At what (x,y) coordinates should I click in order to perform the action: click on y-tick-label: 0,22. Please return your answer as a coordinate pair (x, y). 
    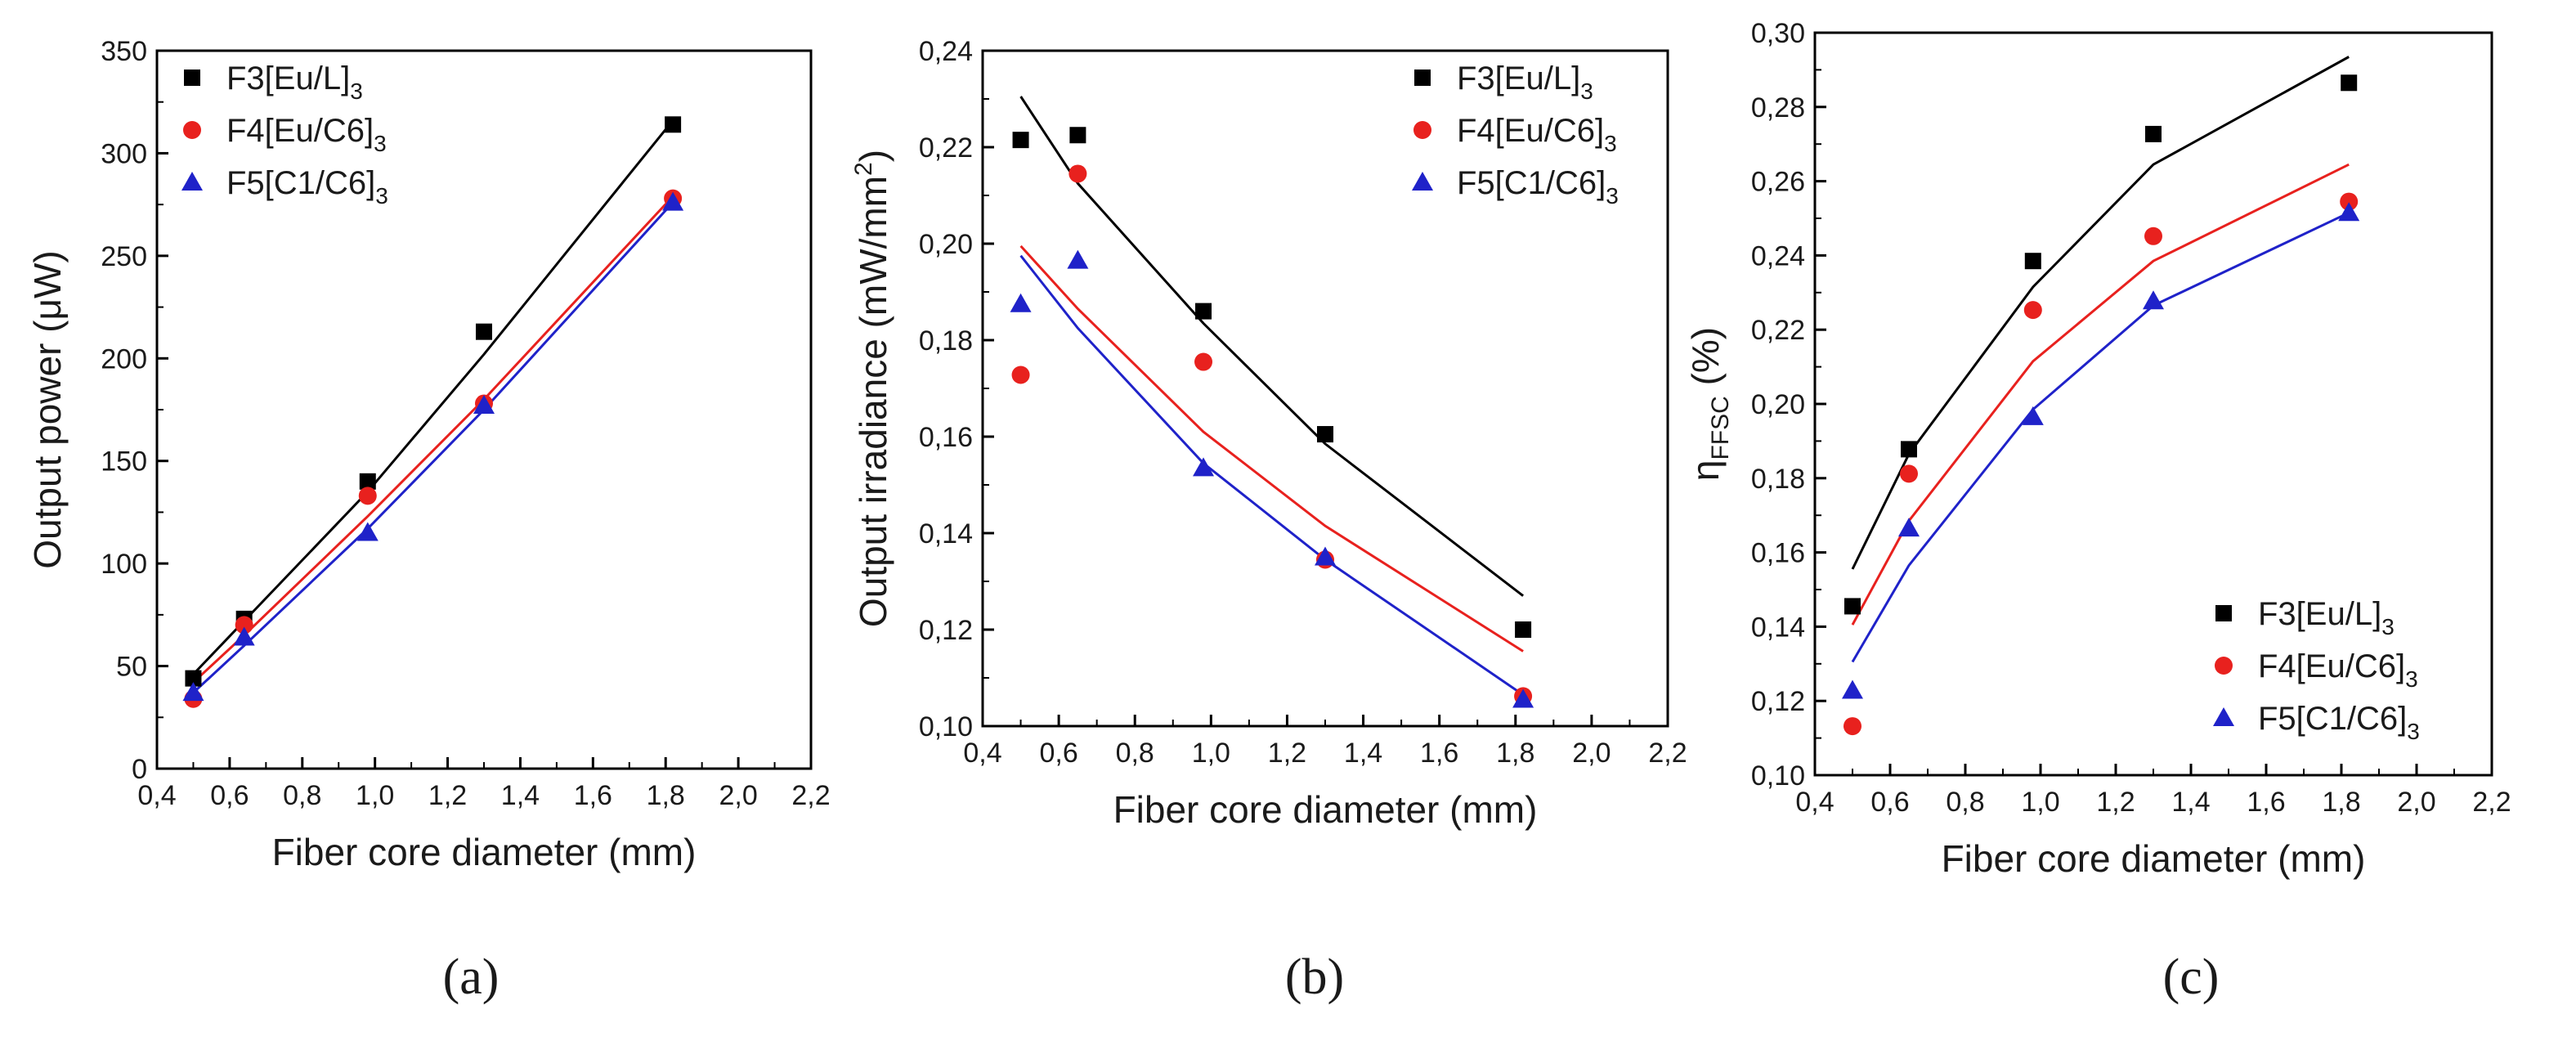
    Looking at the image, I should click on (1778, 330).